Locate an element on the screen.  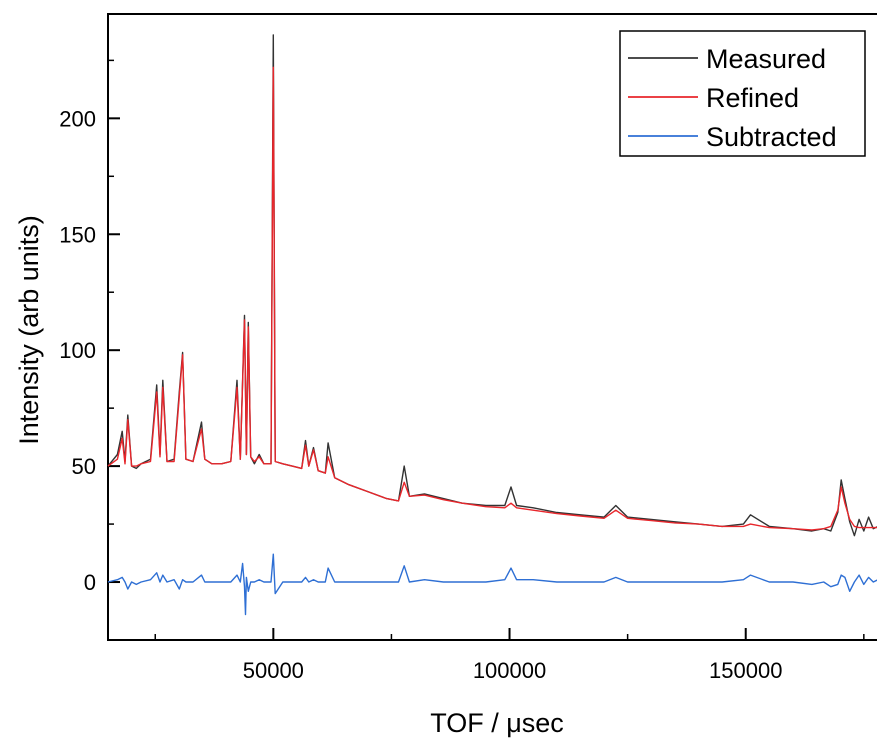
legend-label: Subtracted is located at coordinates (771, 137).